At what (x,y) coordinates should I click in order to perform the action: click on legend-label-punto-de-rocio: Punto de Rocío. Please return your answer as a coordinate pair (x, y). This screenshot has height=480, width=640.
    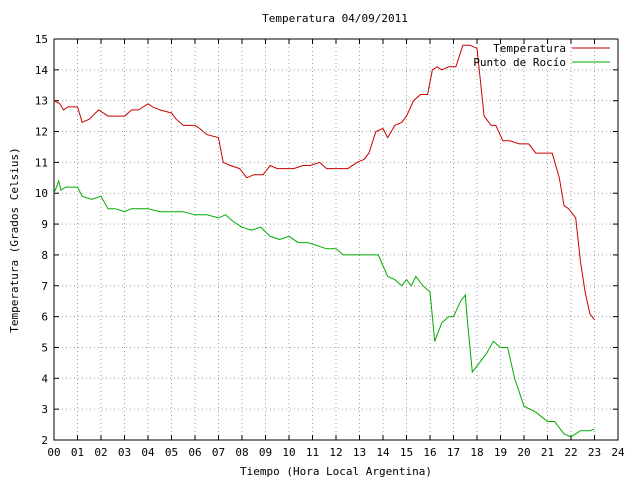
    Looking at the image, I should click on (519, 62).